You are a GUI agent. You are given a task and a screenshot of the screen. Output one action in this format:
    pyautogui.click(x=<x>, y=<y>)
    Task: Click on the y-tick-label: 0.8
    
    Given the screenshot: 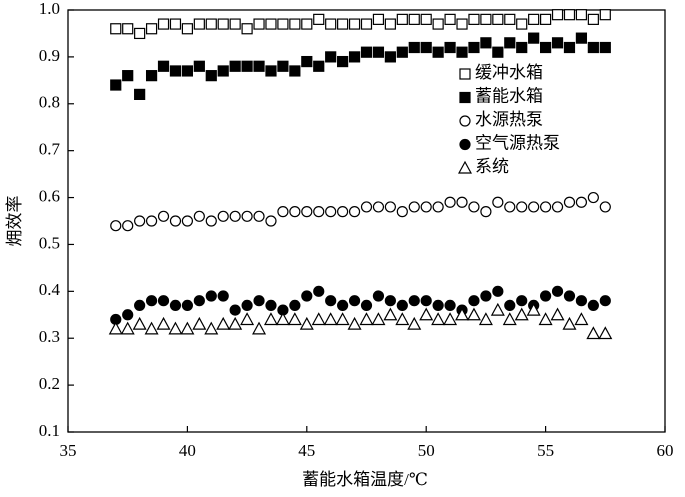 What is the action you would take?
    pyautogui.click(x=49, y=102)
    